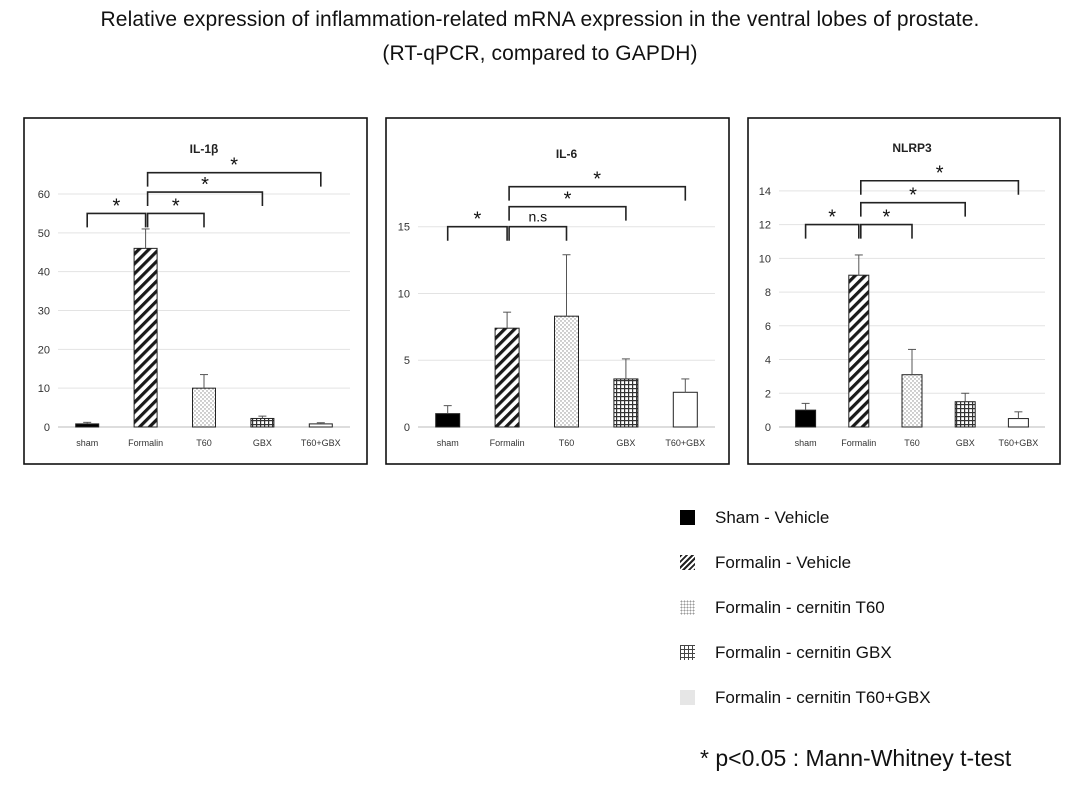  Describe the element at coordinates (856, 758) in the screenshot. I see `footnote: * p<0.05 : Mann-Whitney t-test` at that location.